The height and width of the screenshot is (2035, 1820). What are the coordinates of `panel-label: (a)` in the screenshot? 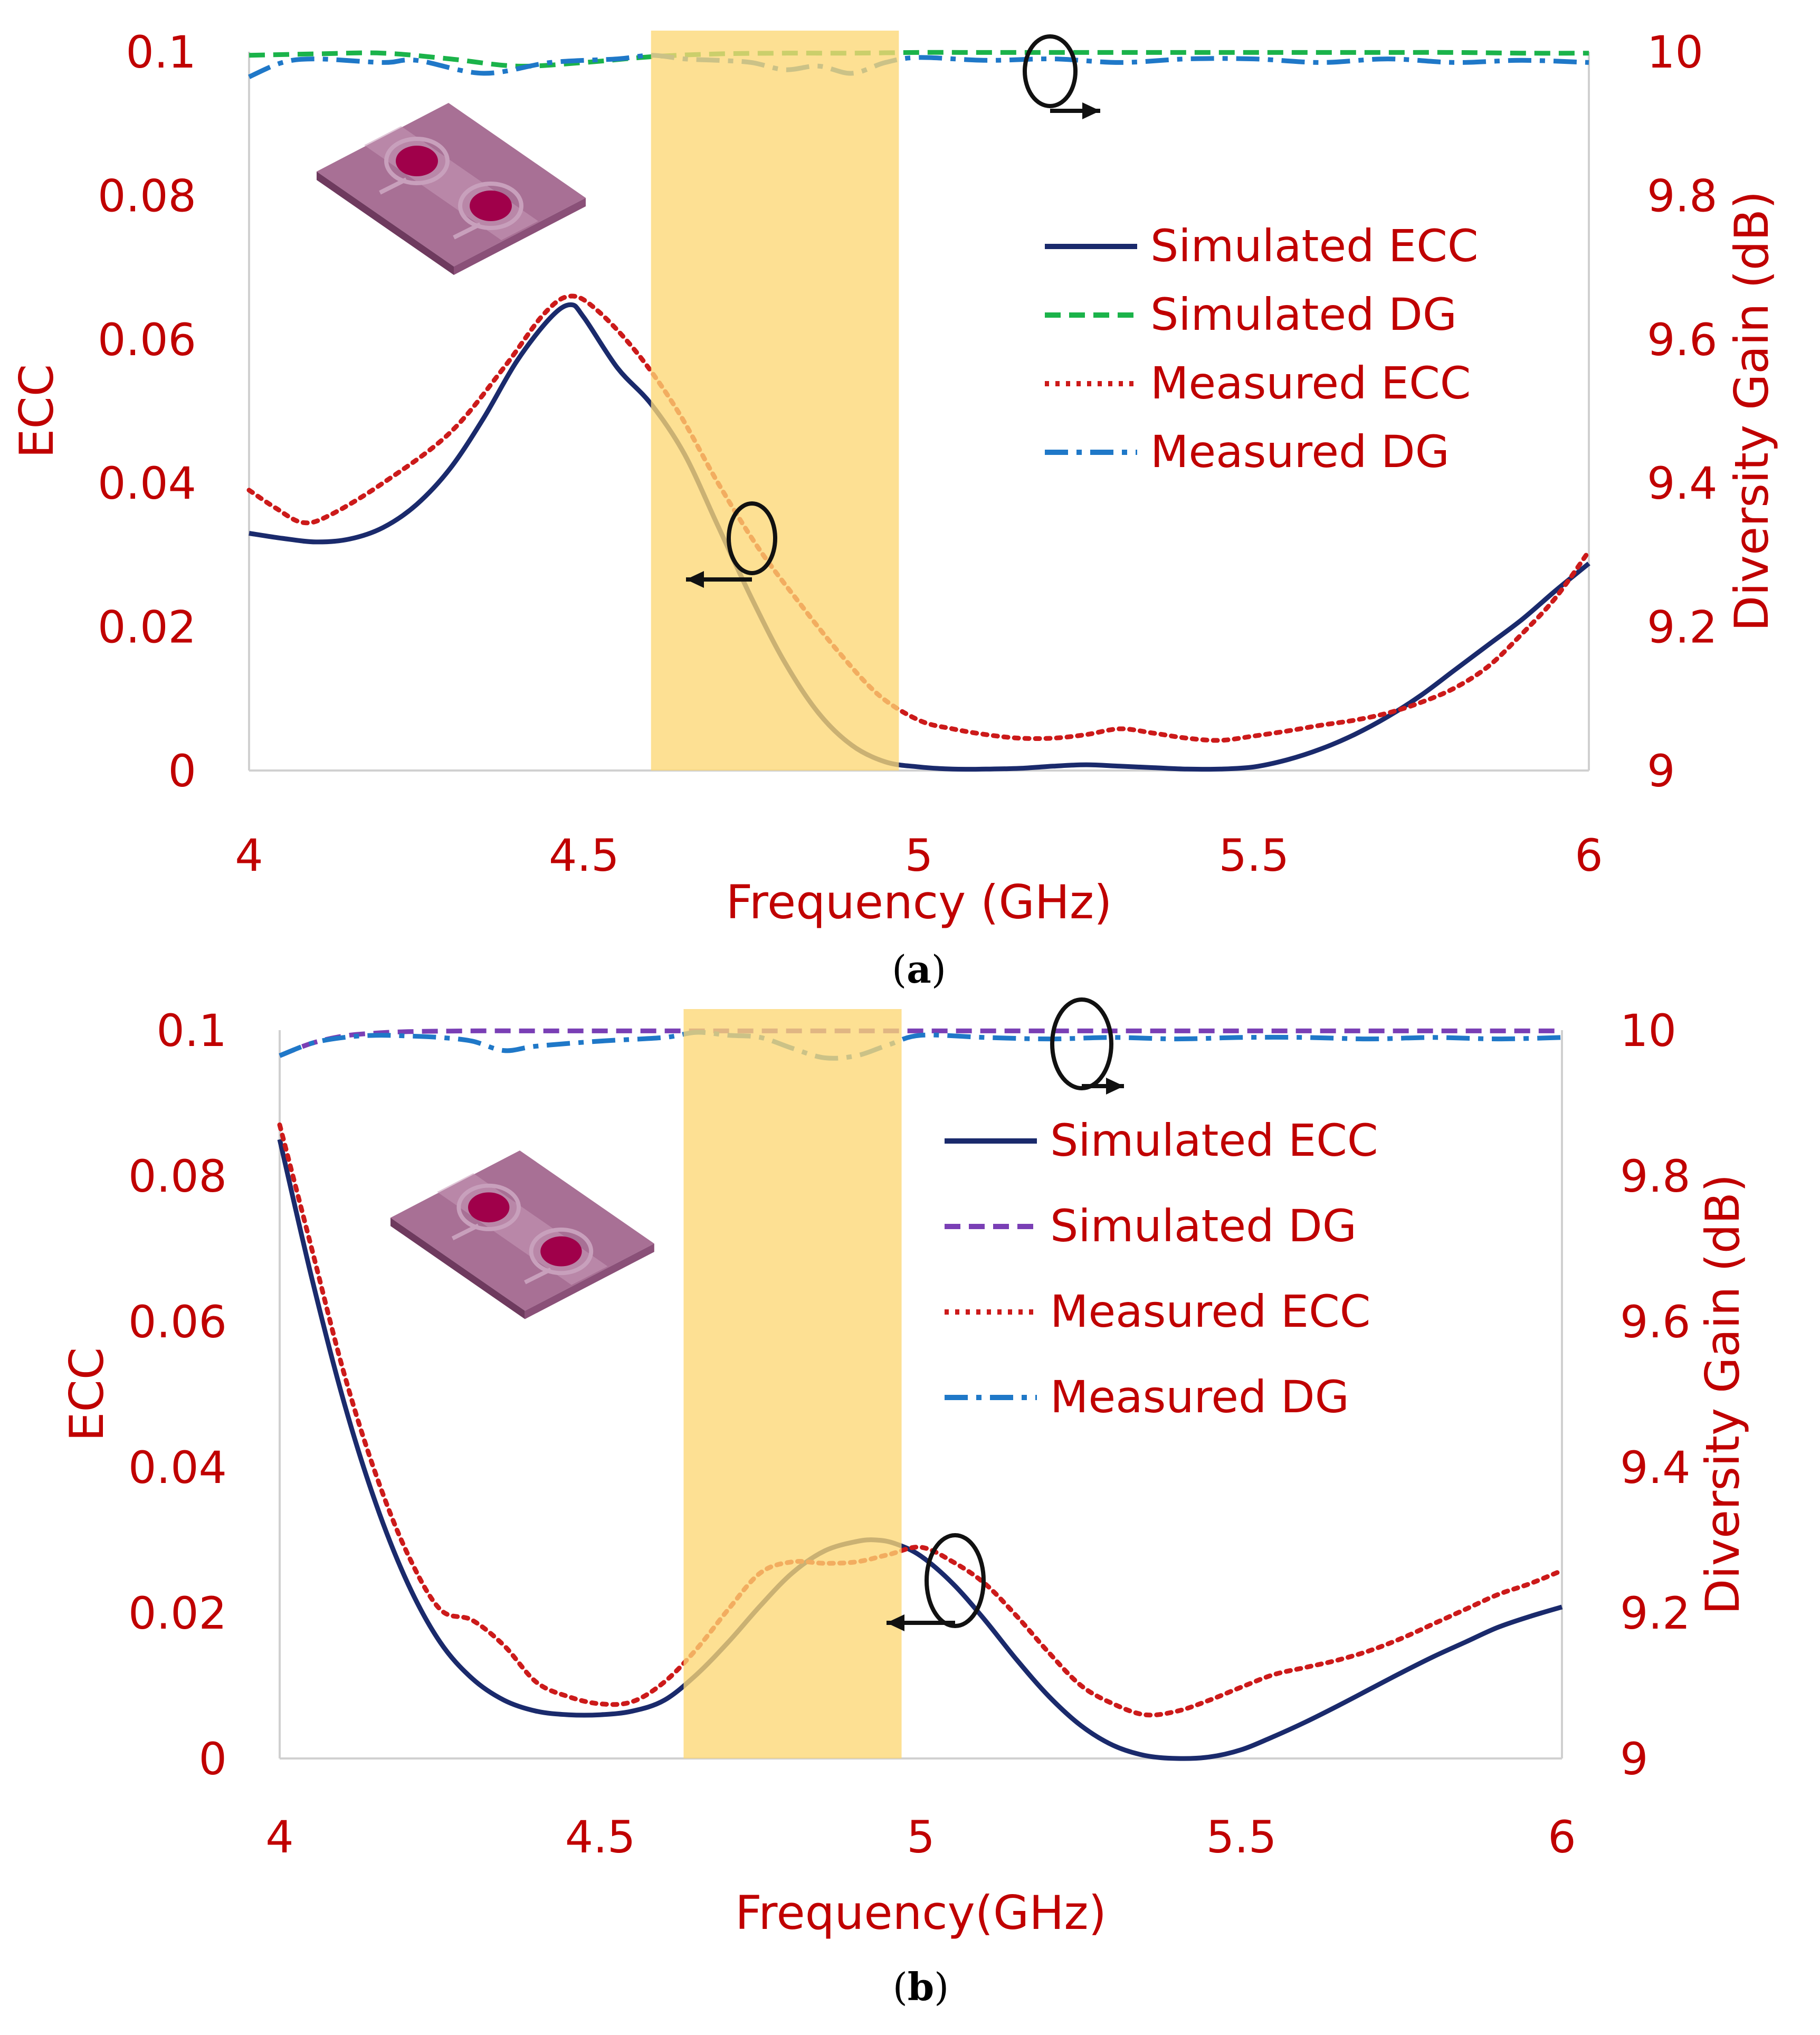 It's located at (919, 970).